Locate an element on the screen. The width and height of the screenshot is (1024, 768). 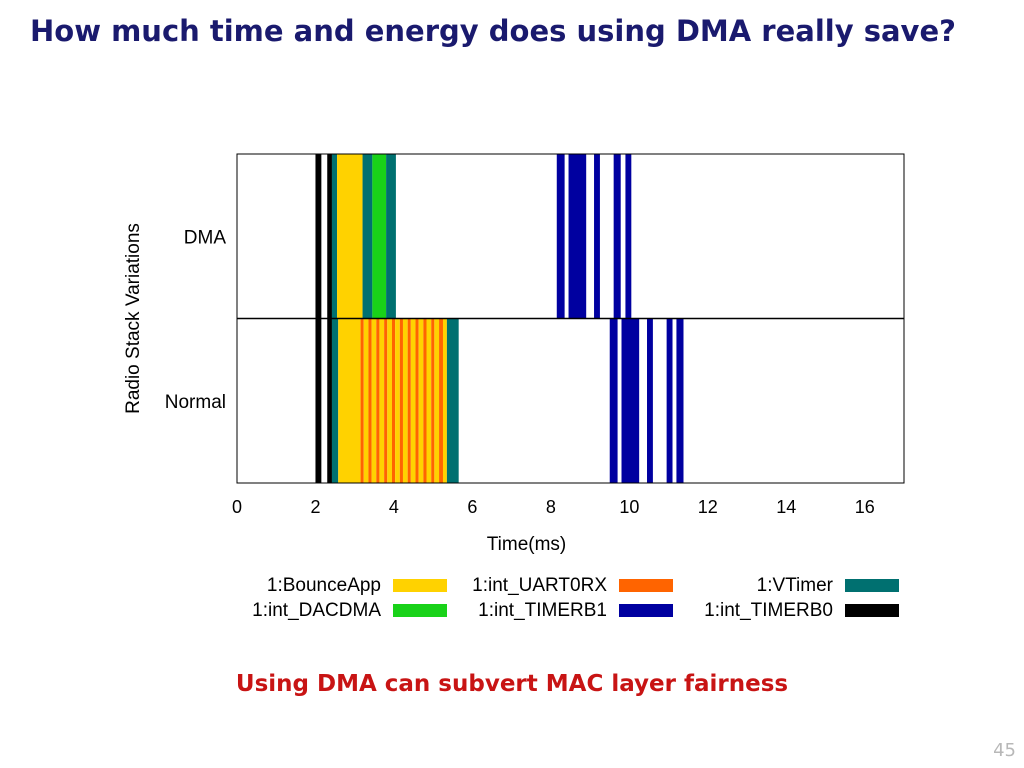
y-category-label: DMA is located at coordinates (205, 237).